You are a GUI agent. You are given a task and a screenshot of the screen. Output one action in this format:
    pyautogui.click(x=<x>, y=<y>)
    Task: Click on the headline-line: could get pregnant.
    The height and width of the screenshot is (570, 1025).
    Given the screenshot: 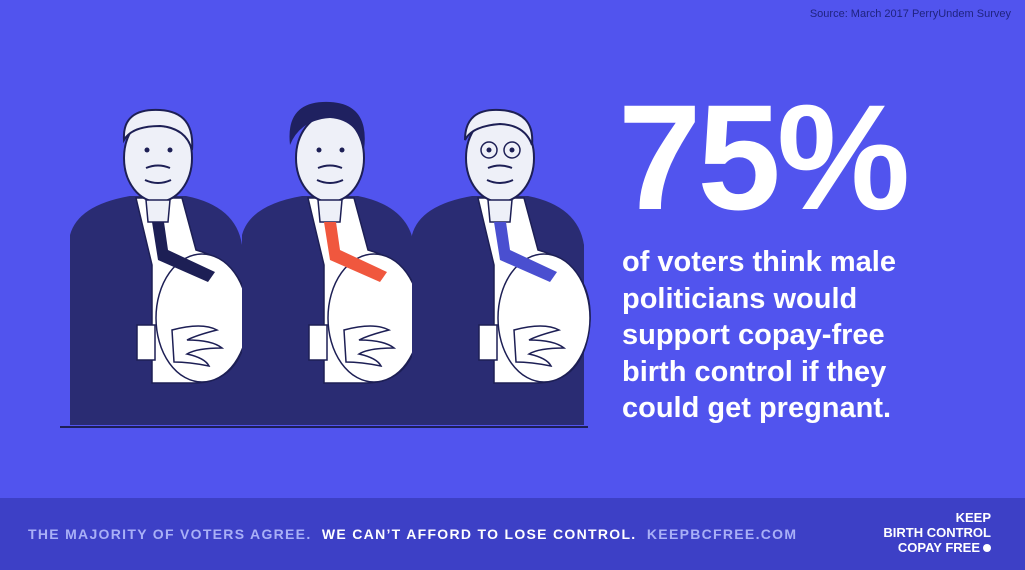 What is the action you would take?
    pyautogui.click(x=757, y=408)
    